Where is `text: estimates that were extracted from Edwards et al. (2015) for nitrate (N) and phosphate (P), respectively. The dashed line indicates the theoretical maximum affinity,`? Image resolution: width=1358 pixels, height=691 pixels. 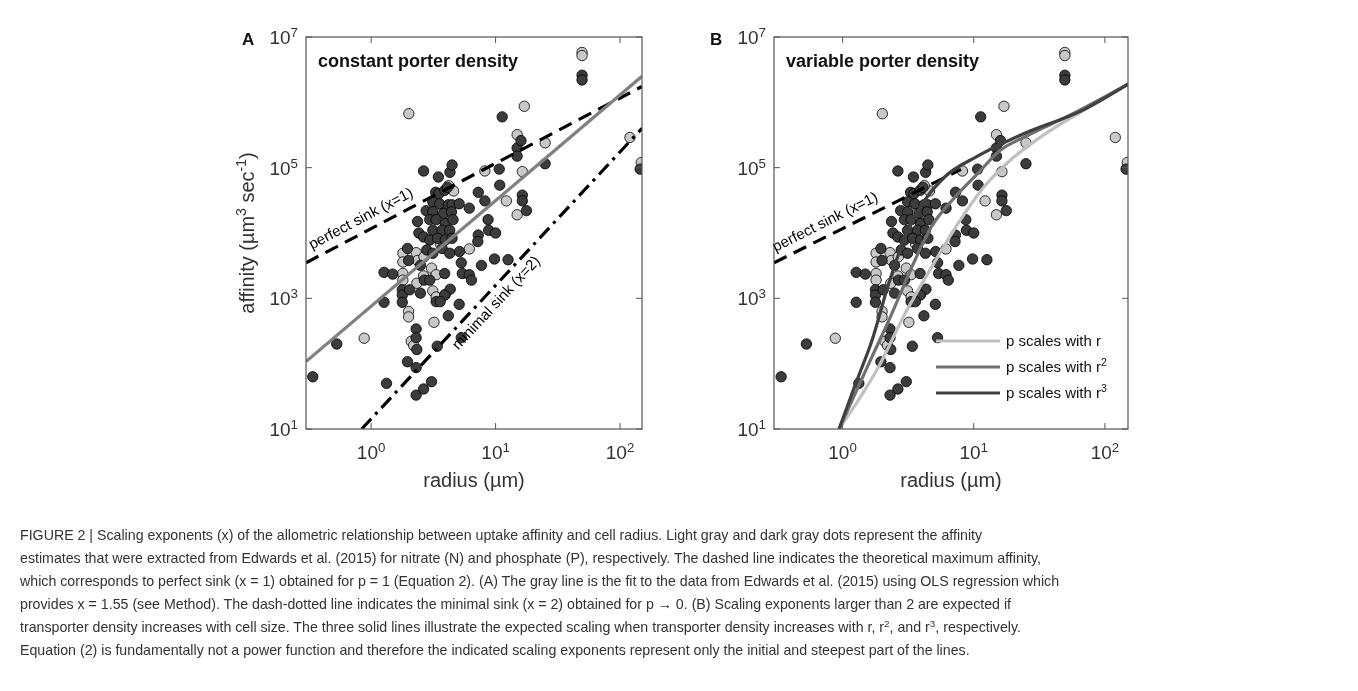 text: estimates that were extracted from Edwards et al. (2015) for nitrate (N) and phosphate (P), respectively. The dashed line indicates the theoretical maximum affinity, is located at coordinates (530, 558).